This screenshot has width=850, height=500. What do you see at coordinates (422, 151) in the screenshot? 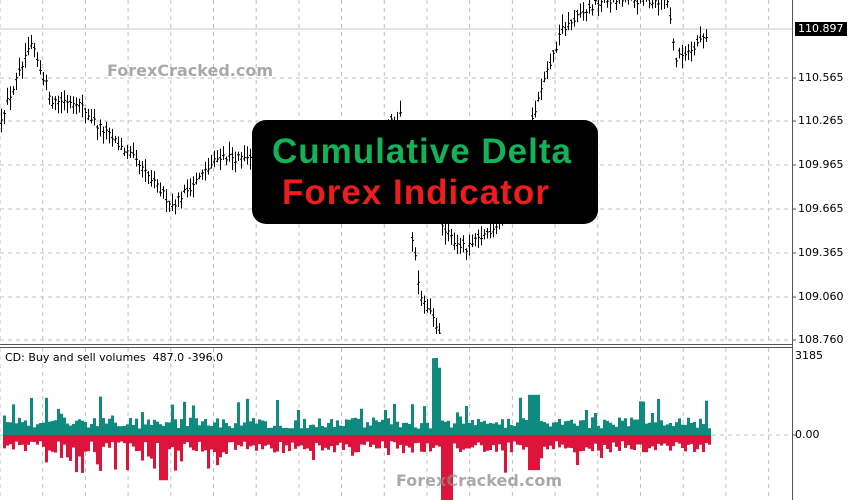
I see `banner-title: Cumulative Delta` at bounding box center [422, 151].